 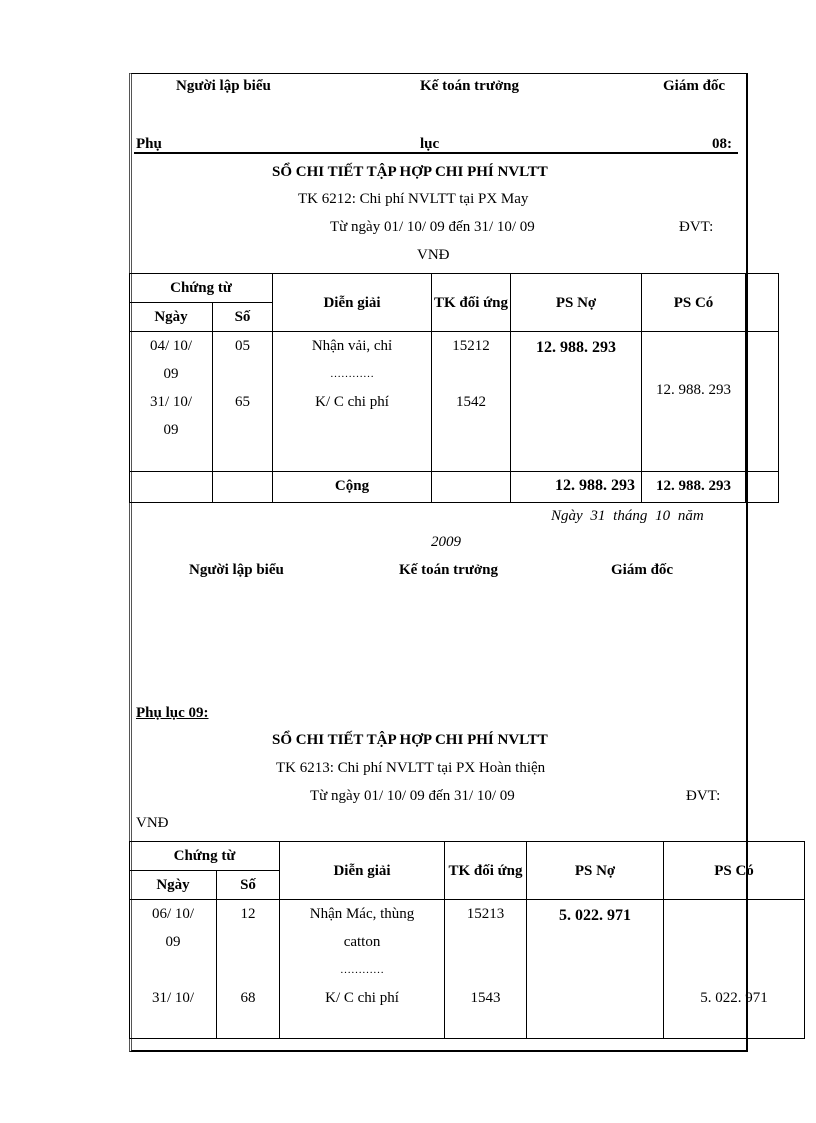 I want to click on appendix9-unit-label: ĐVT:, so click(x=703, y=796).